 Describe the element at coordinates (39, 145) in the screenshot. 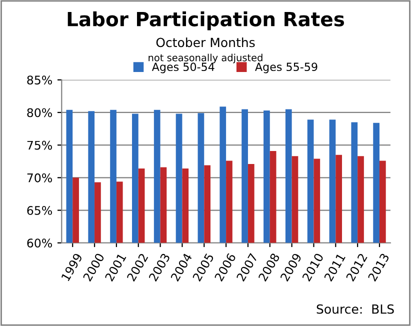

I see `y-tick-label: 75%` at that location.